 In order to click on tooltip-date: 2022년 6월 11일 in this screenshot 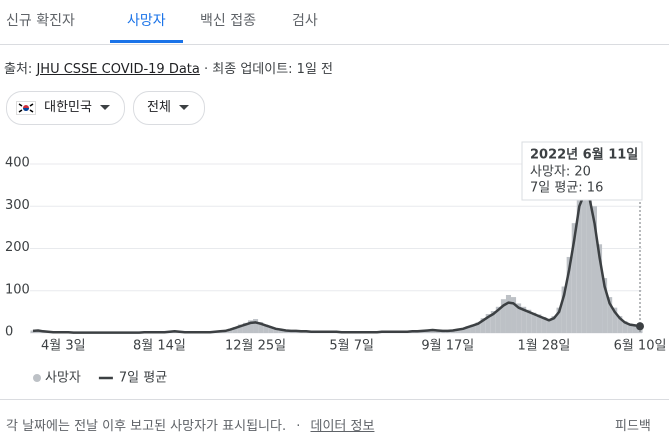, I will do `click(584, 155)`.